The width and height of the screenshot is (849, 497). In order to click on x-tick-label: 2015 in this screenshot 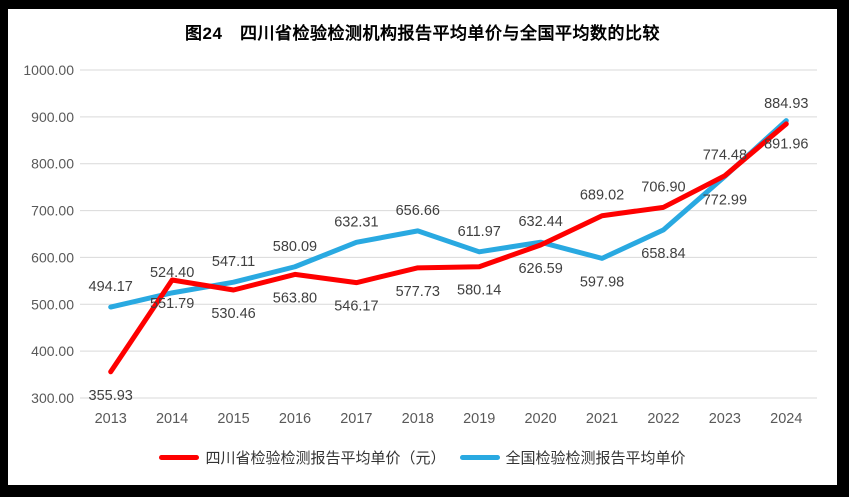, I will do `click(233, 419)`.